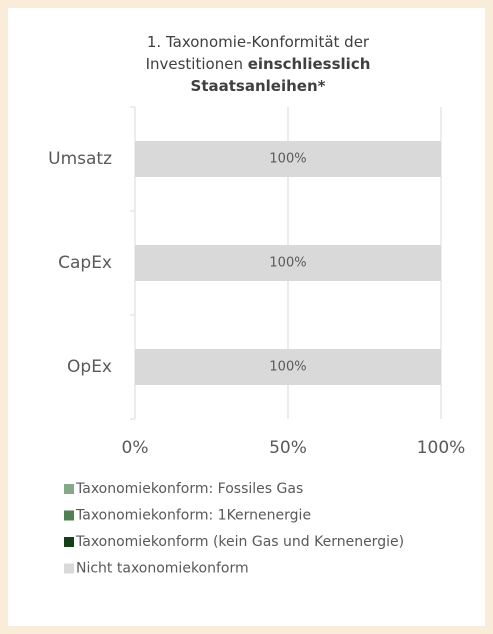 This screenshot has width=493, height=634. I want to click on y-tick-label: CapEx, so click(85, 263).